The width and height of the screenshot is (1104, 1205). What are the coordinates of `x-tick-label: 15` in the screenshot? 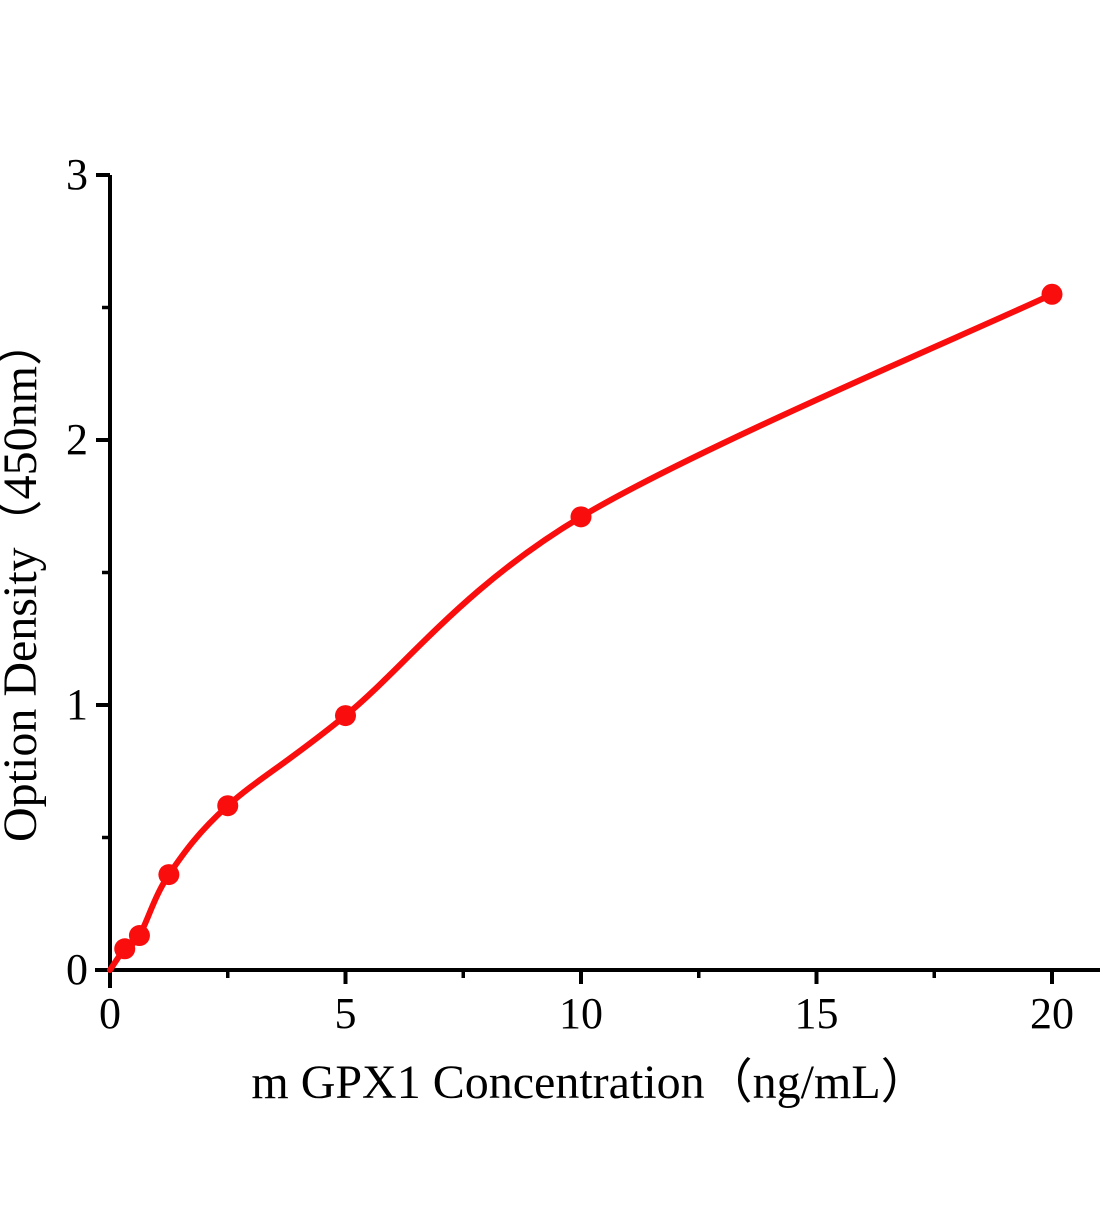 It's located at (817, 1013).